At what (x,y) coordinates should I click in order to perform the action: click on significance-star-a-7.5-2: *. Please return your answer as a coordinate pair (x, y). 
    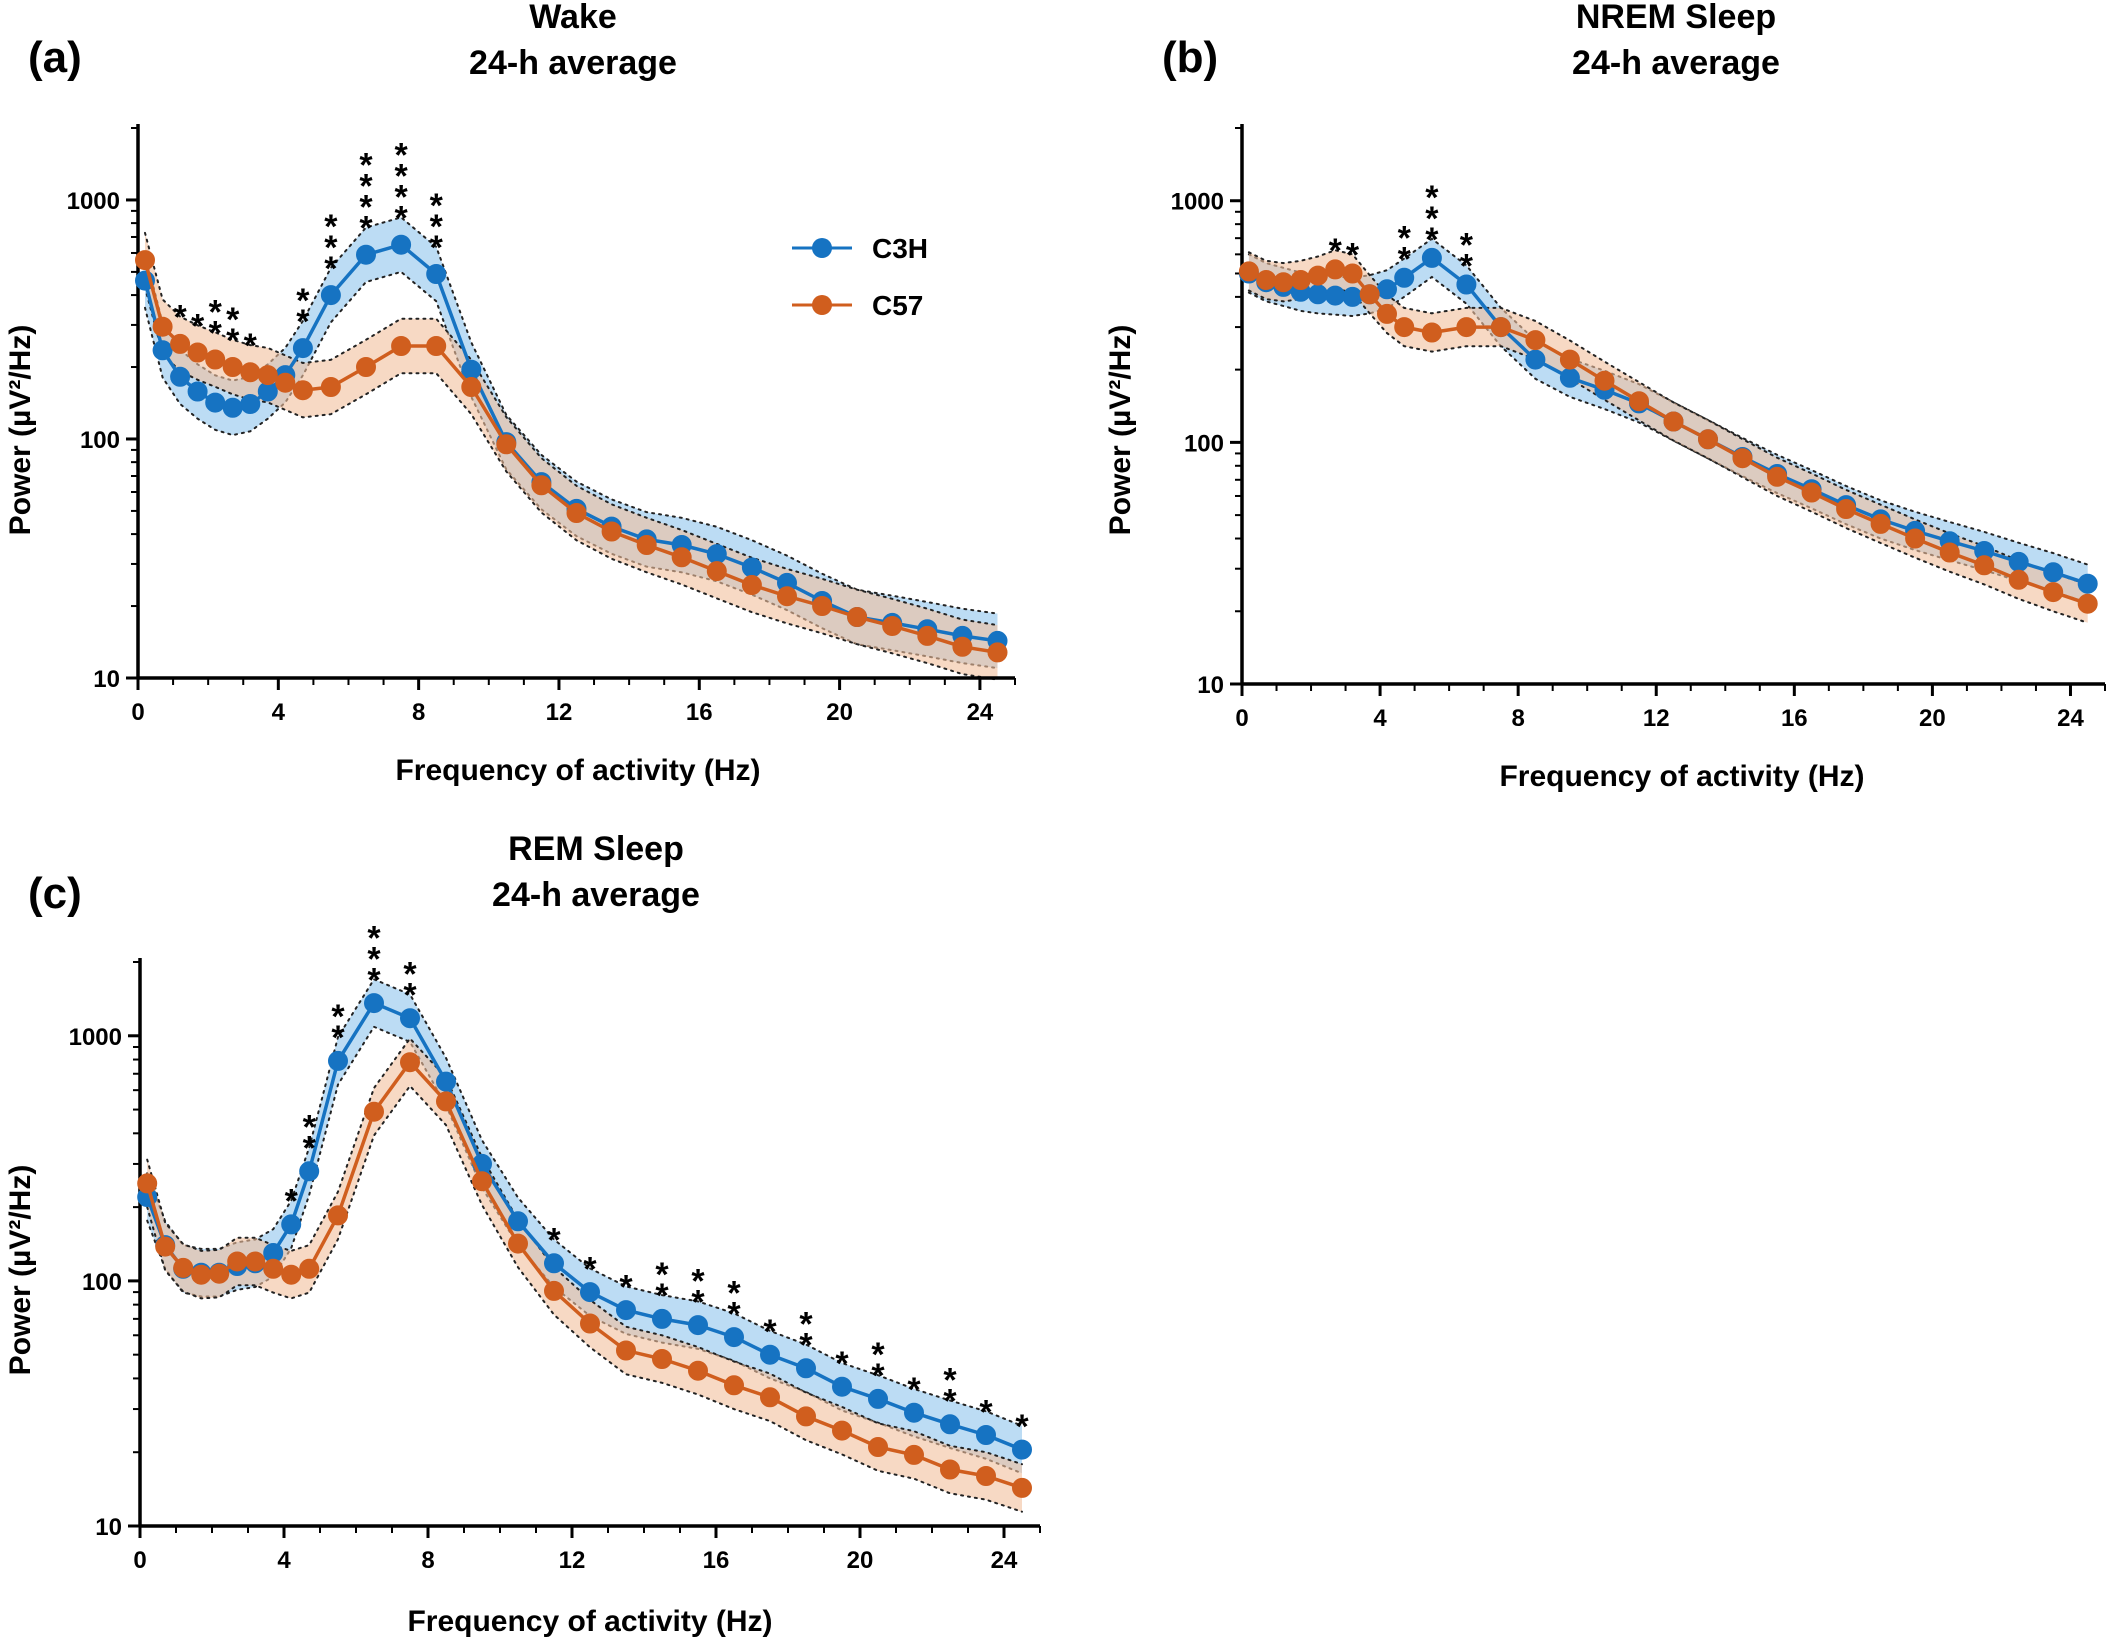
    Looking at the image, I should click on (401, 176).